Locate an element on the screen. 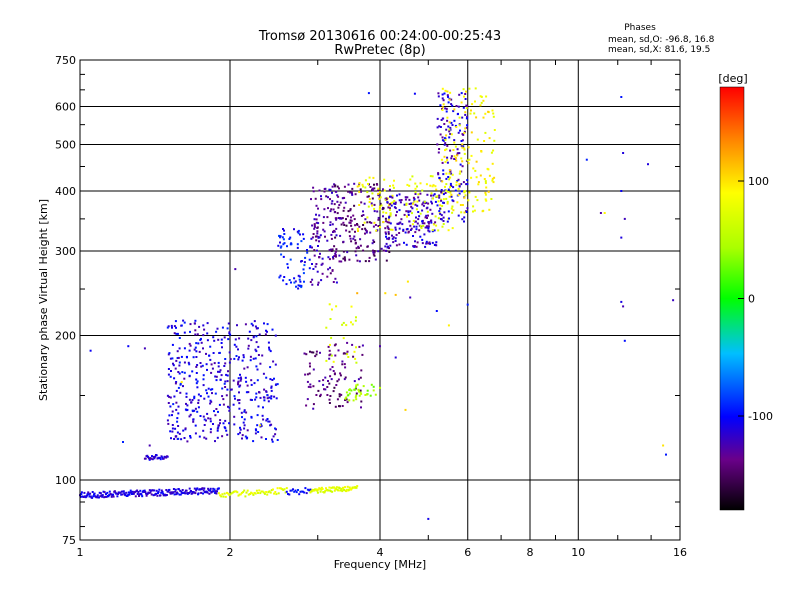 This screenshot has height=600, width=800. colorbar-tick-label: 100 is located at coordinates (758, 181).